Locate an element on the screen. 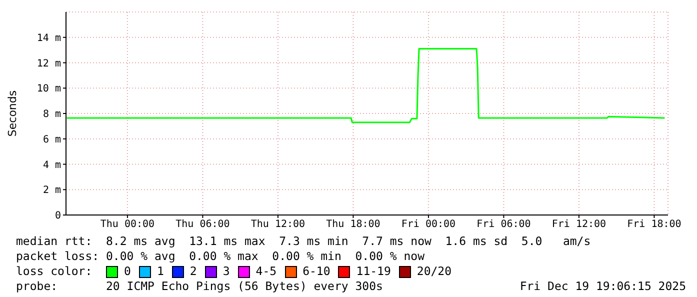 Image resolution: width=697 pixels, height=297 pixels. y-tick-label: 14 m is located at coordinates (48, 38).